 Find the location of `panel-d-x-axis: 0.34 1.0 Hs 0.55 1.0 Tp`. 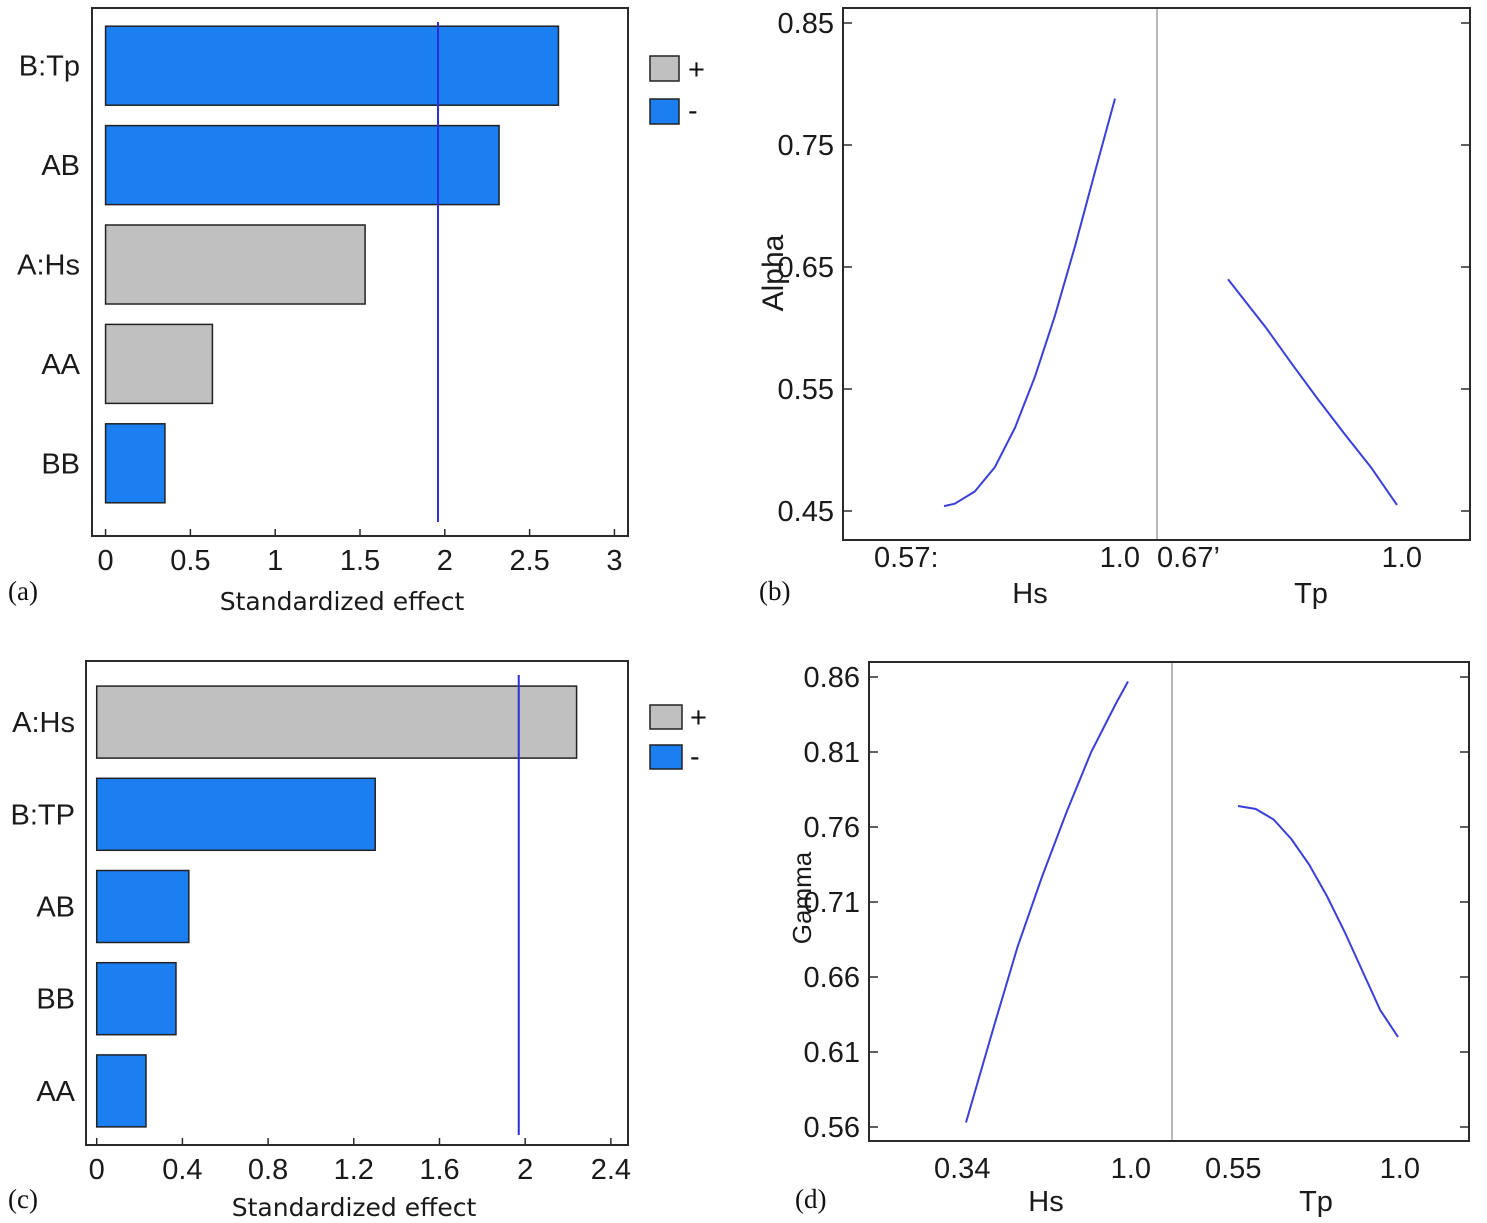

panel-d-x-axis: 0.34 1.0 Hs 0.55 1.0 Tp is located at coordinates (1177, 1185).